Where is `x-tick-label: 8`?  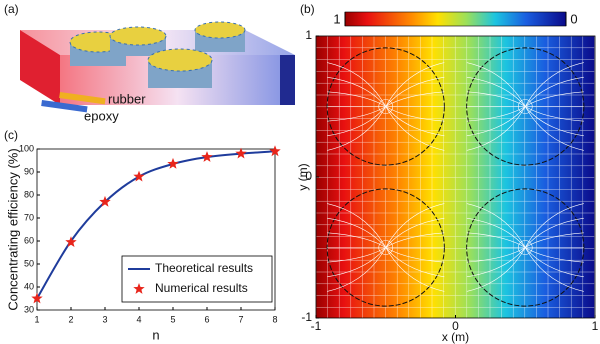
x-tick-label: 8 is located at coordinates (274, 319).